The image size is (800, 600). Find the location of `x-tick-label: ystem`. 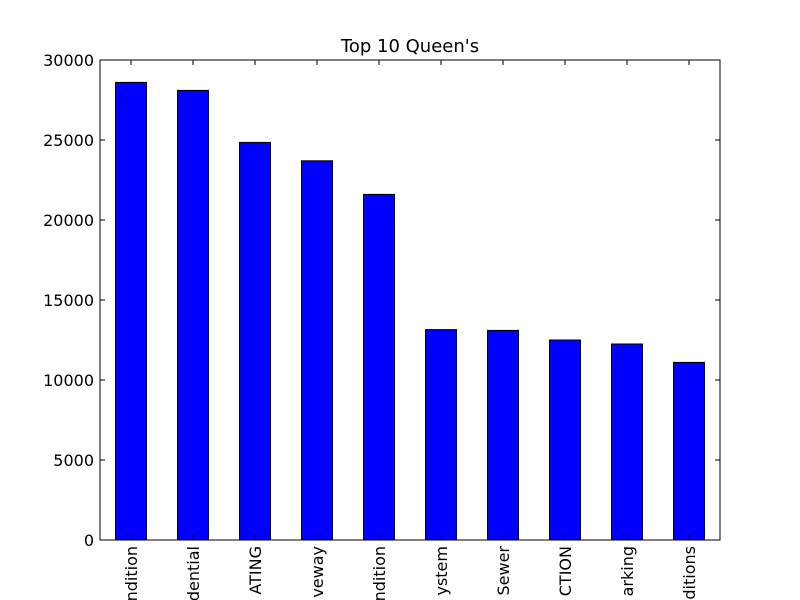

x-tick-label: ystem is located at coordinates (441, 571).